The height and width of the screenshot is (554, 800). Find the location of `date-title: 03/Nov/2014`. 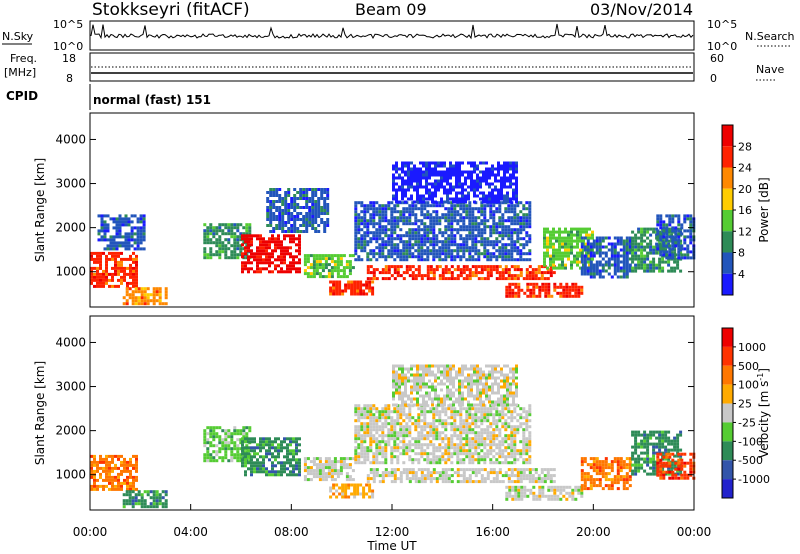

date-title: 03/Nov/2014 is located at coordinates (641, 9).